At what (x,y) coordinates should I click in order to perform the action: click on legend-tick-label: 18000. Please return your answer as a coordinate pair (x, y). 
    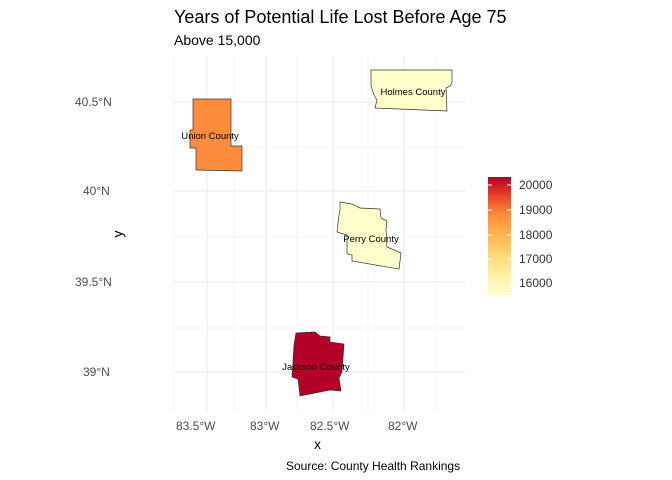
    Looking at the image, I should click on (536, 235).